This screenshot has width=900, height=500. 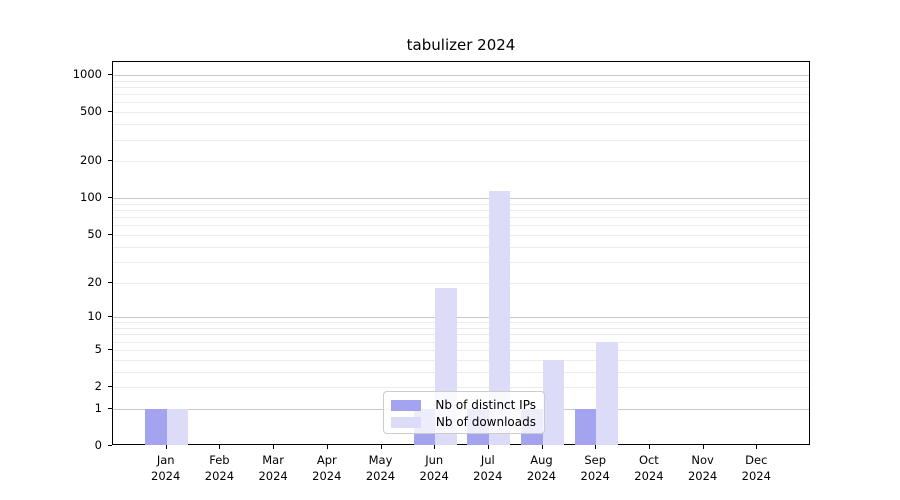 I want to click on x-axis-tick-label: Sep 2024, so click(x=595, y=468).